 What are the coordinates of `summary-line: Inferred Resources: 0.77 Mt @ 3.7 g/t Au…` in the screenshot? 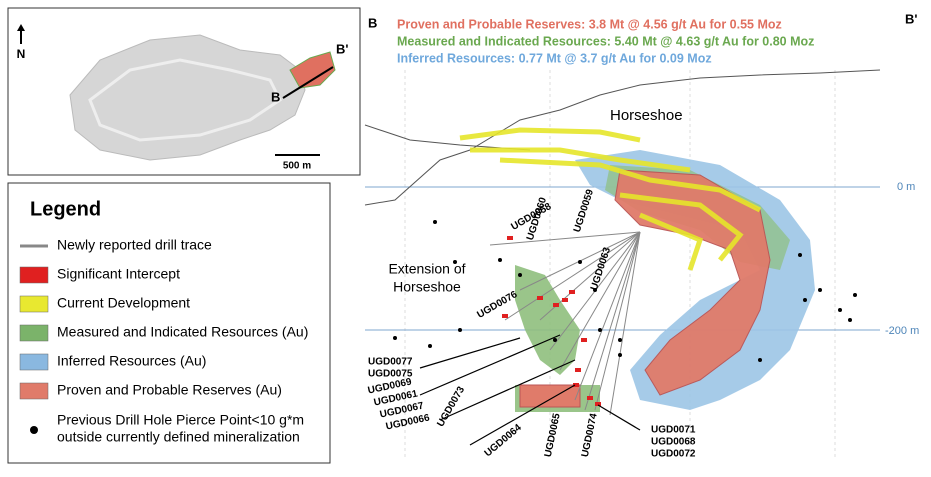 It's located at (554, 58).